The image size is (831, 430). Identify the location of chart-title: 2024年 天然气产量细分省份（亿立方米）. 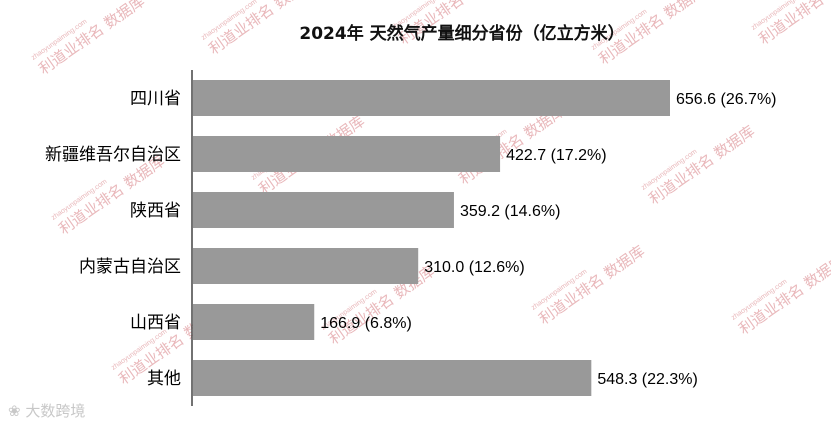
(461, 33).